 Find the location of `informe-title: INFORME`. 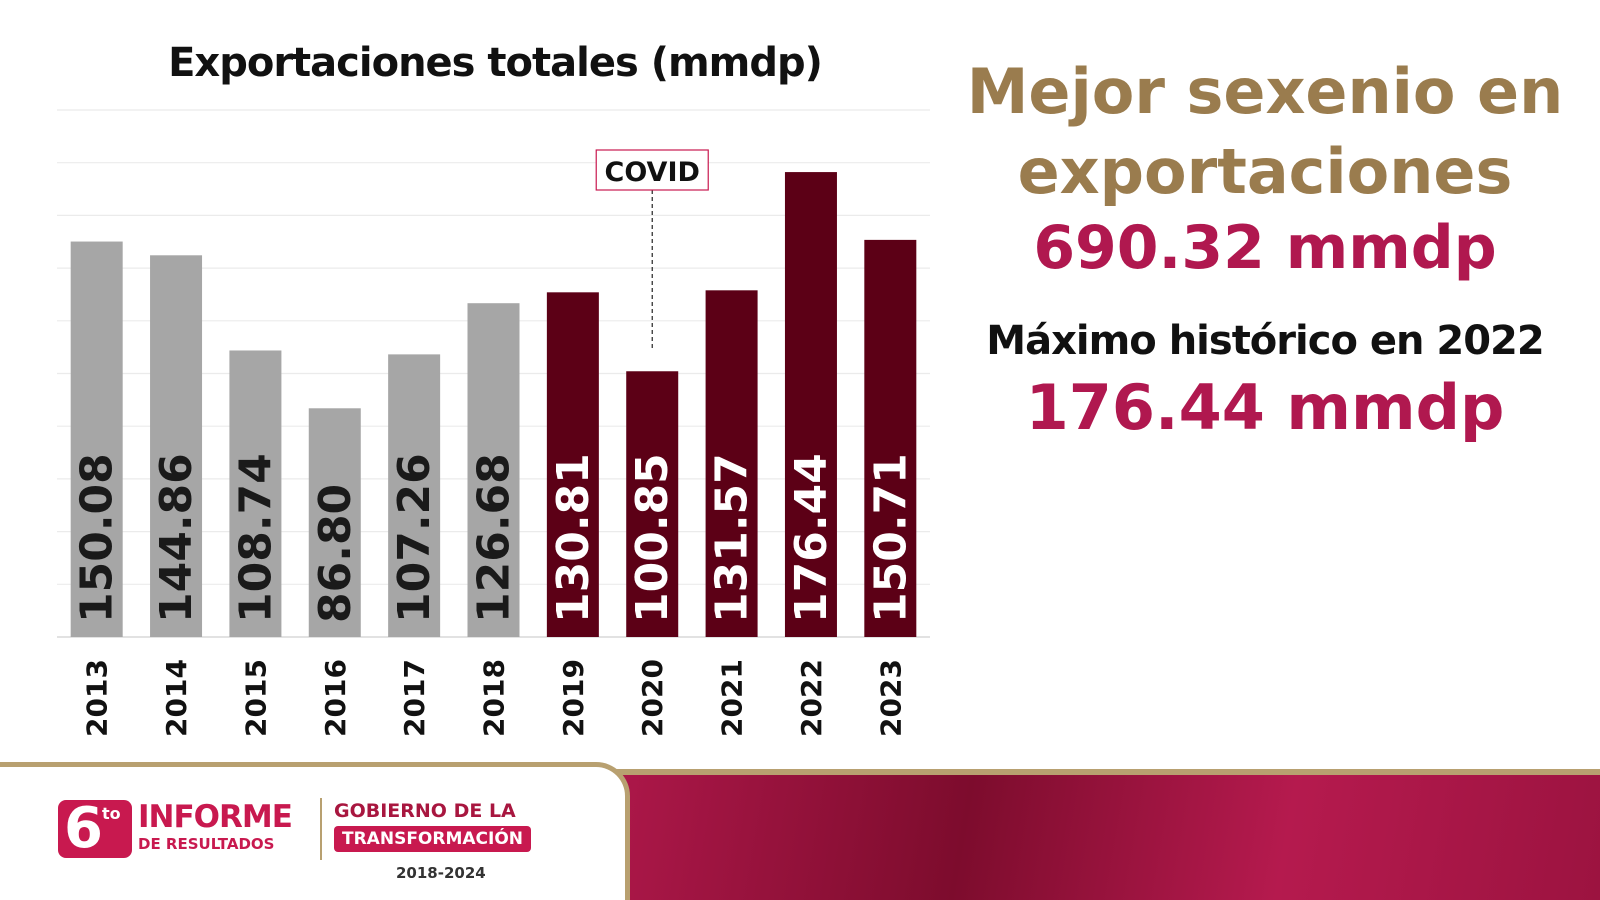

informe-title: INFORME is located at coordinates (215, 817).